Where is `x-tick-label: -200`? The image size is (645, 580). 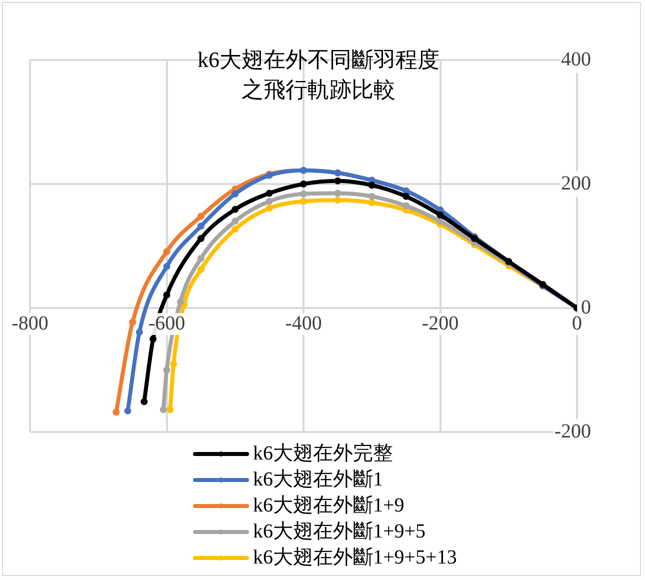 x-tick-label: -200 is located at coordinates (440, 323).